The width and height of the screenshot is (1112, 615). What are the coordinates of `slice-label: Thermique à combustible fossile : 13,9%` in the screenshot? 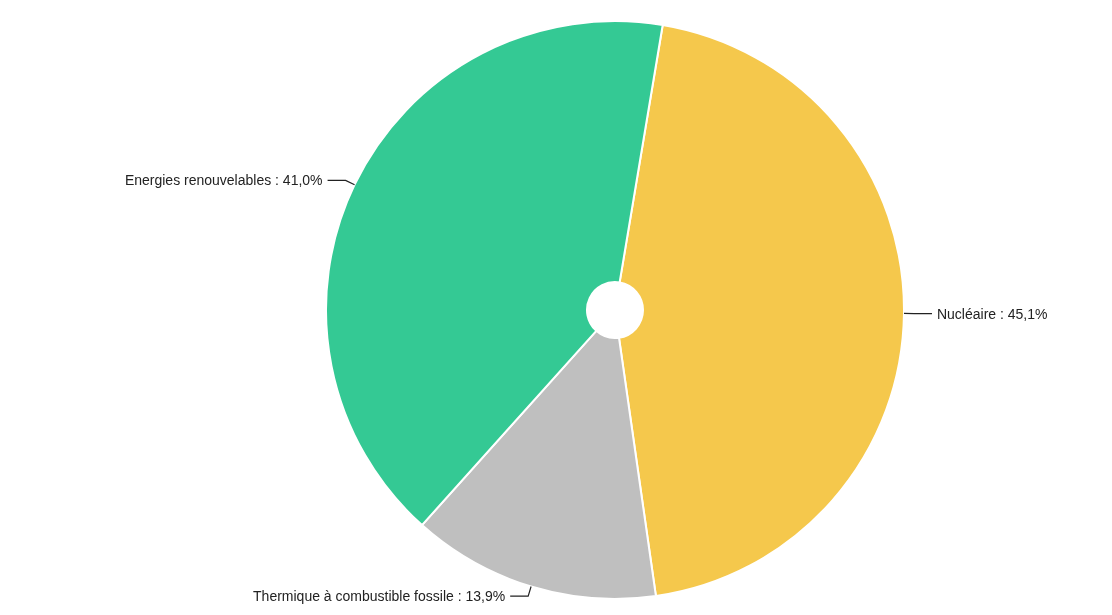 It's located at (379, 596).